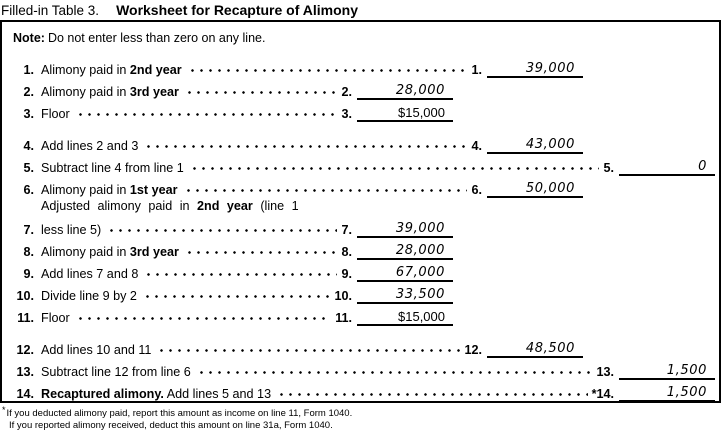  I want to click on worksheet-row-2: 2. Alimony paid in 3rd year 2. 28,000, so click(361, 89).